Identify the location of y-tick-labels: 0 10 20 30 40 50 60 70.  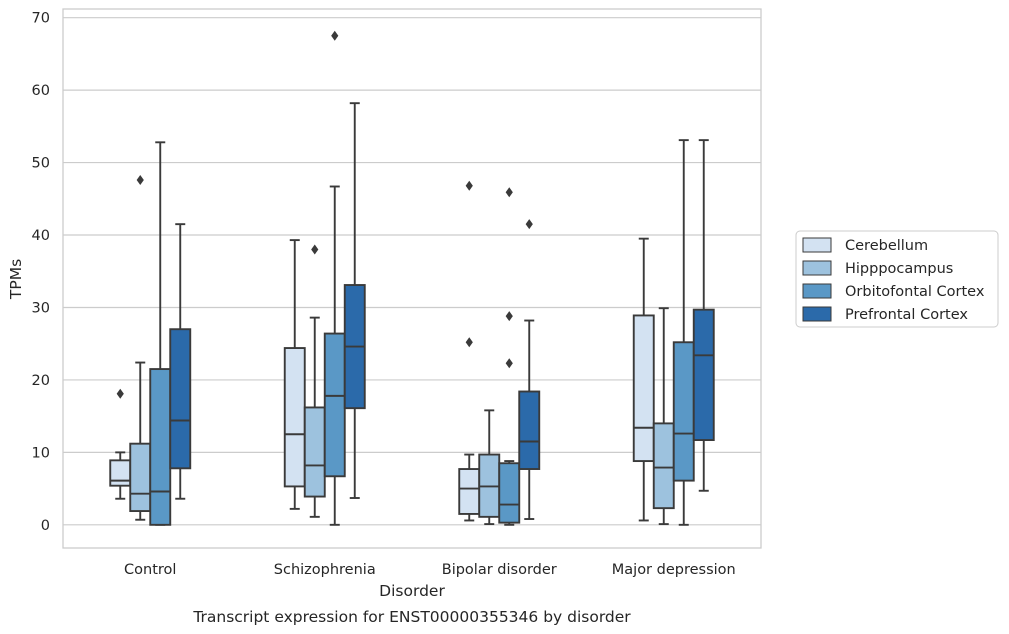
(41, 272).